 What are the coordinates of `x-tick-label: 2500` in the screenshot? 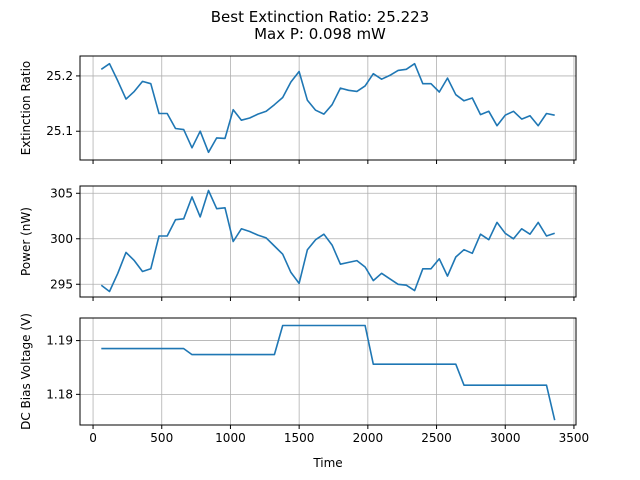 It's located at (436, 438).